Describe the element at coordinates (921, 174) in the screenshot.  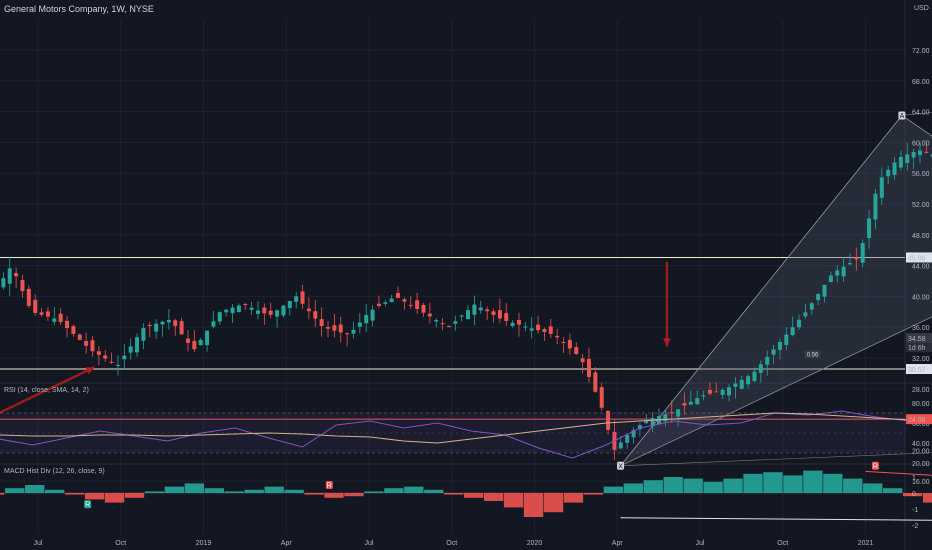
I see `y-tick-label: 56.00` at that location.